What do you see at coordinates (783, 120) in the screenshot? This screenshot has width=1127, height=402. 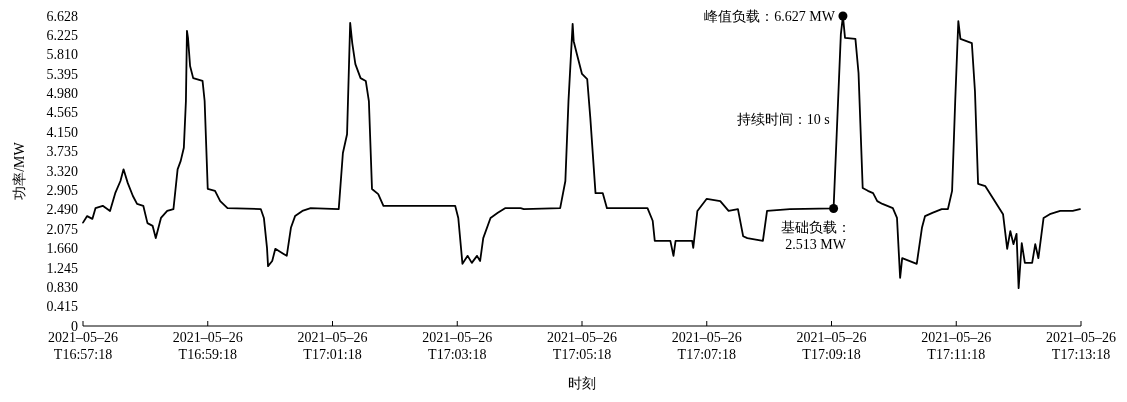 I see `annotation: 持续时间：10 s` at bounding box center [783, 120].